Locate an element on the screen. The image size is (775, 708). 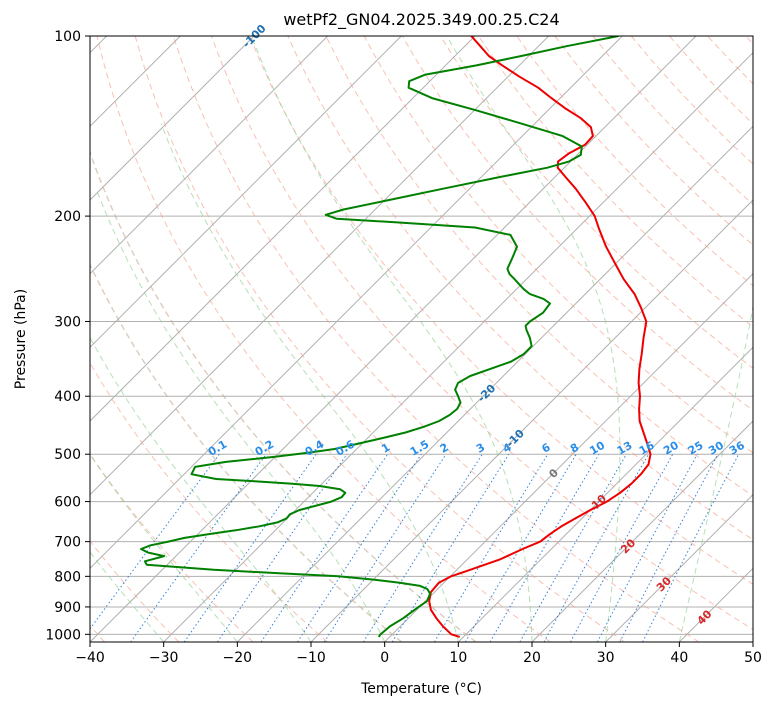
y-tick-label: 600 is located at coordinates (67, 503).